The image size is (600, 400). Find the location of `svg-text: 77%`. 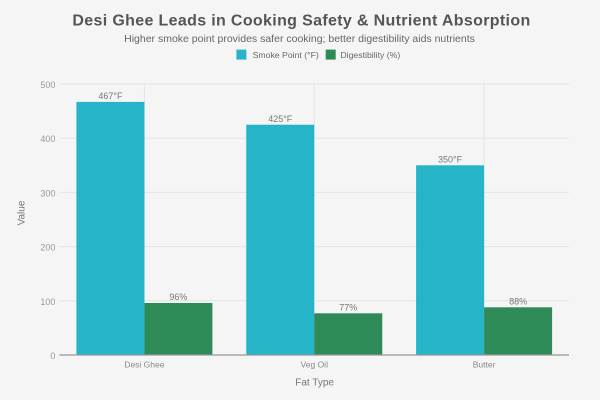

svg-text: 77% is located at coordinates (348, 307).